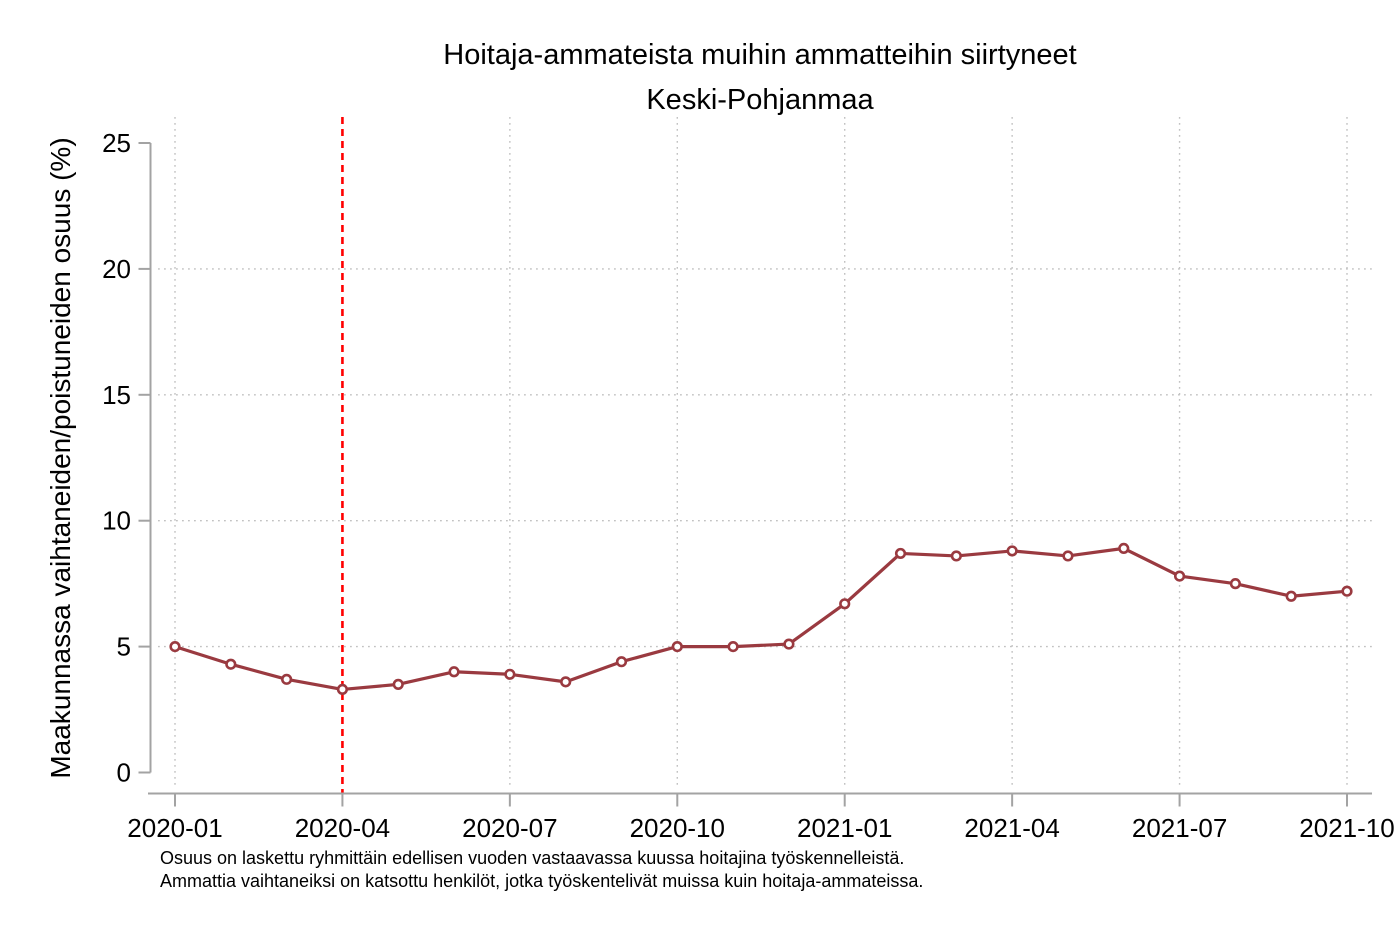 The width and height of the screenshot is (1400, 933). Describe the element at coordinates (174, 828) in the screenshot. I see `x-tick-label: 2020-01` at that location.